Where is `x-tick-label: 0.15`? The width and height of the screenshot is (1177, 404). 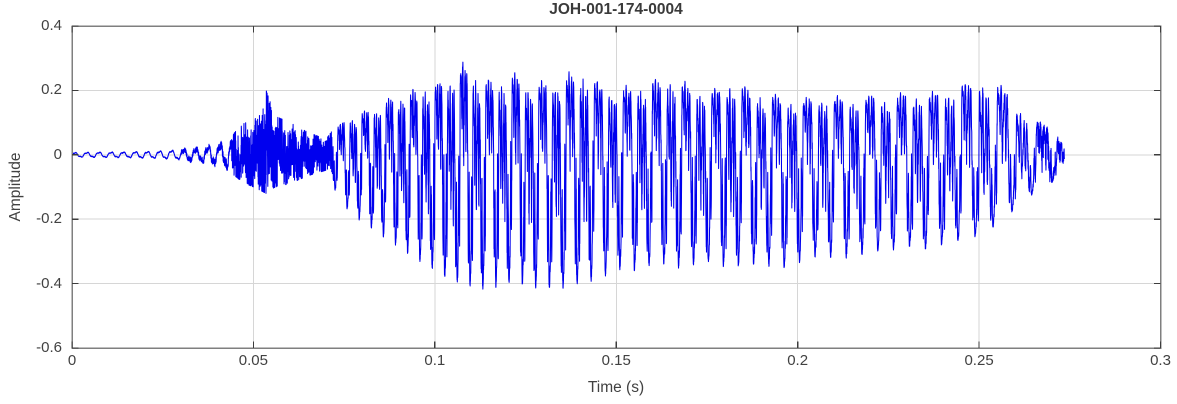 x-tick-label: 0.15 is located at coordinates (616, 360).